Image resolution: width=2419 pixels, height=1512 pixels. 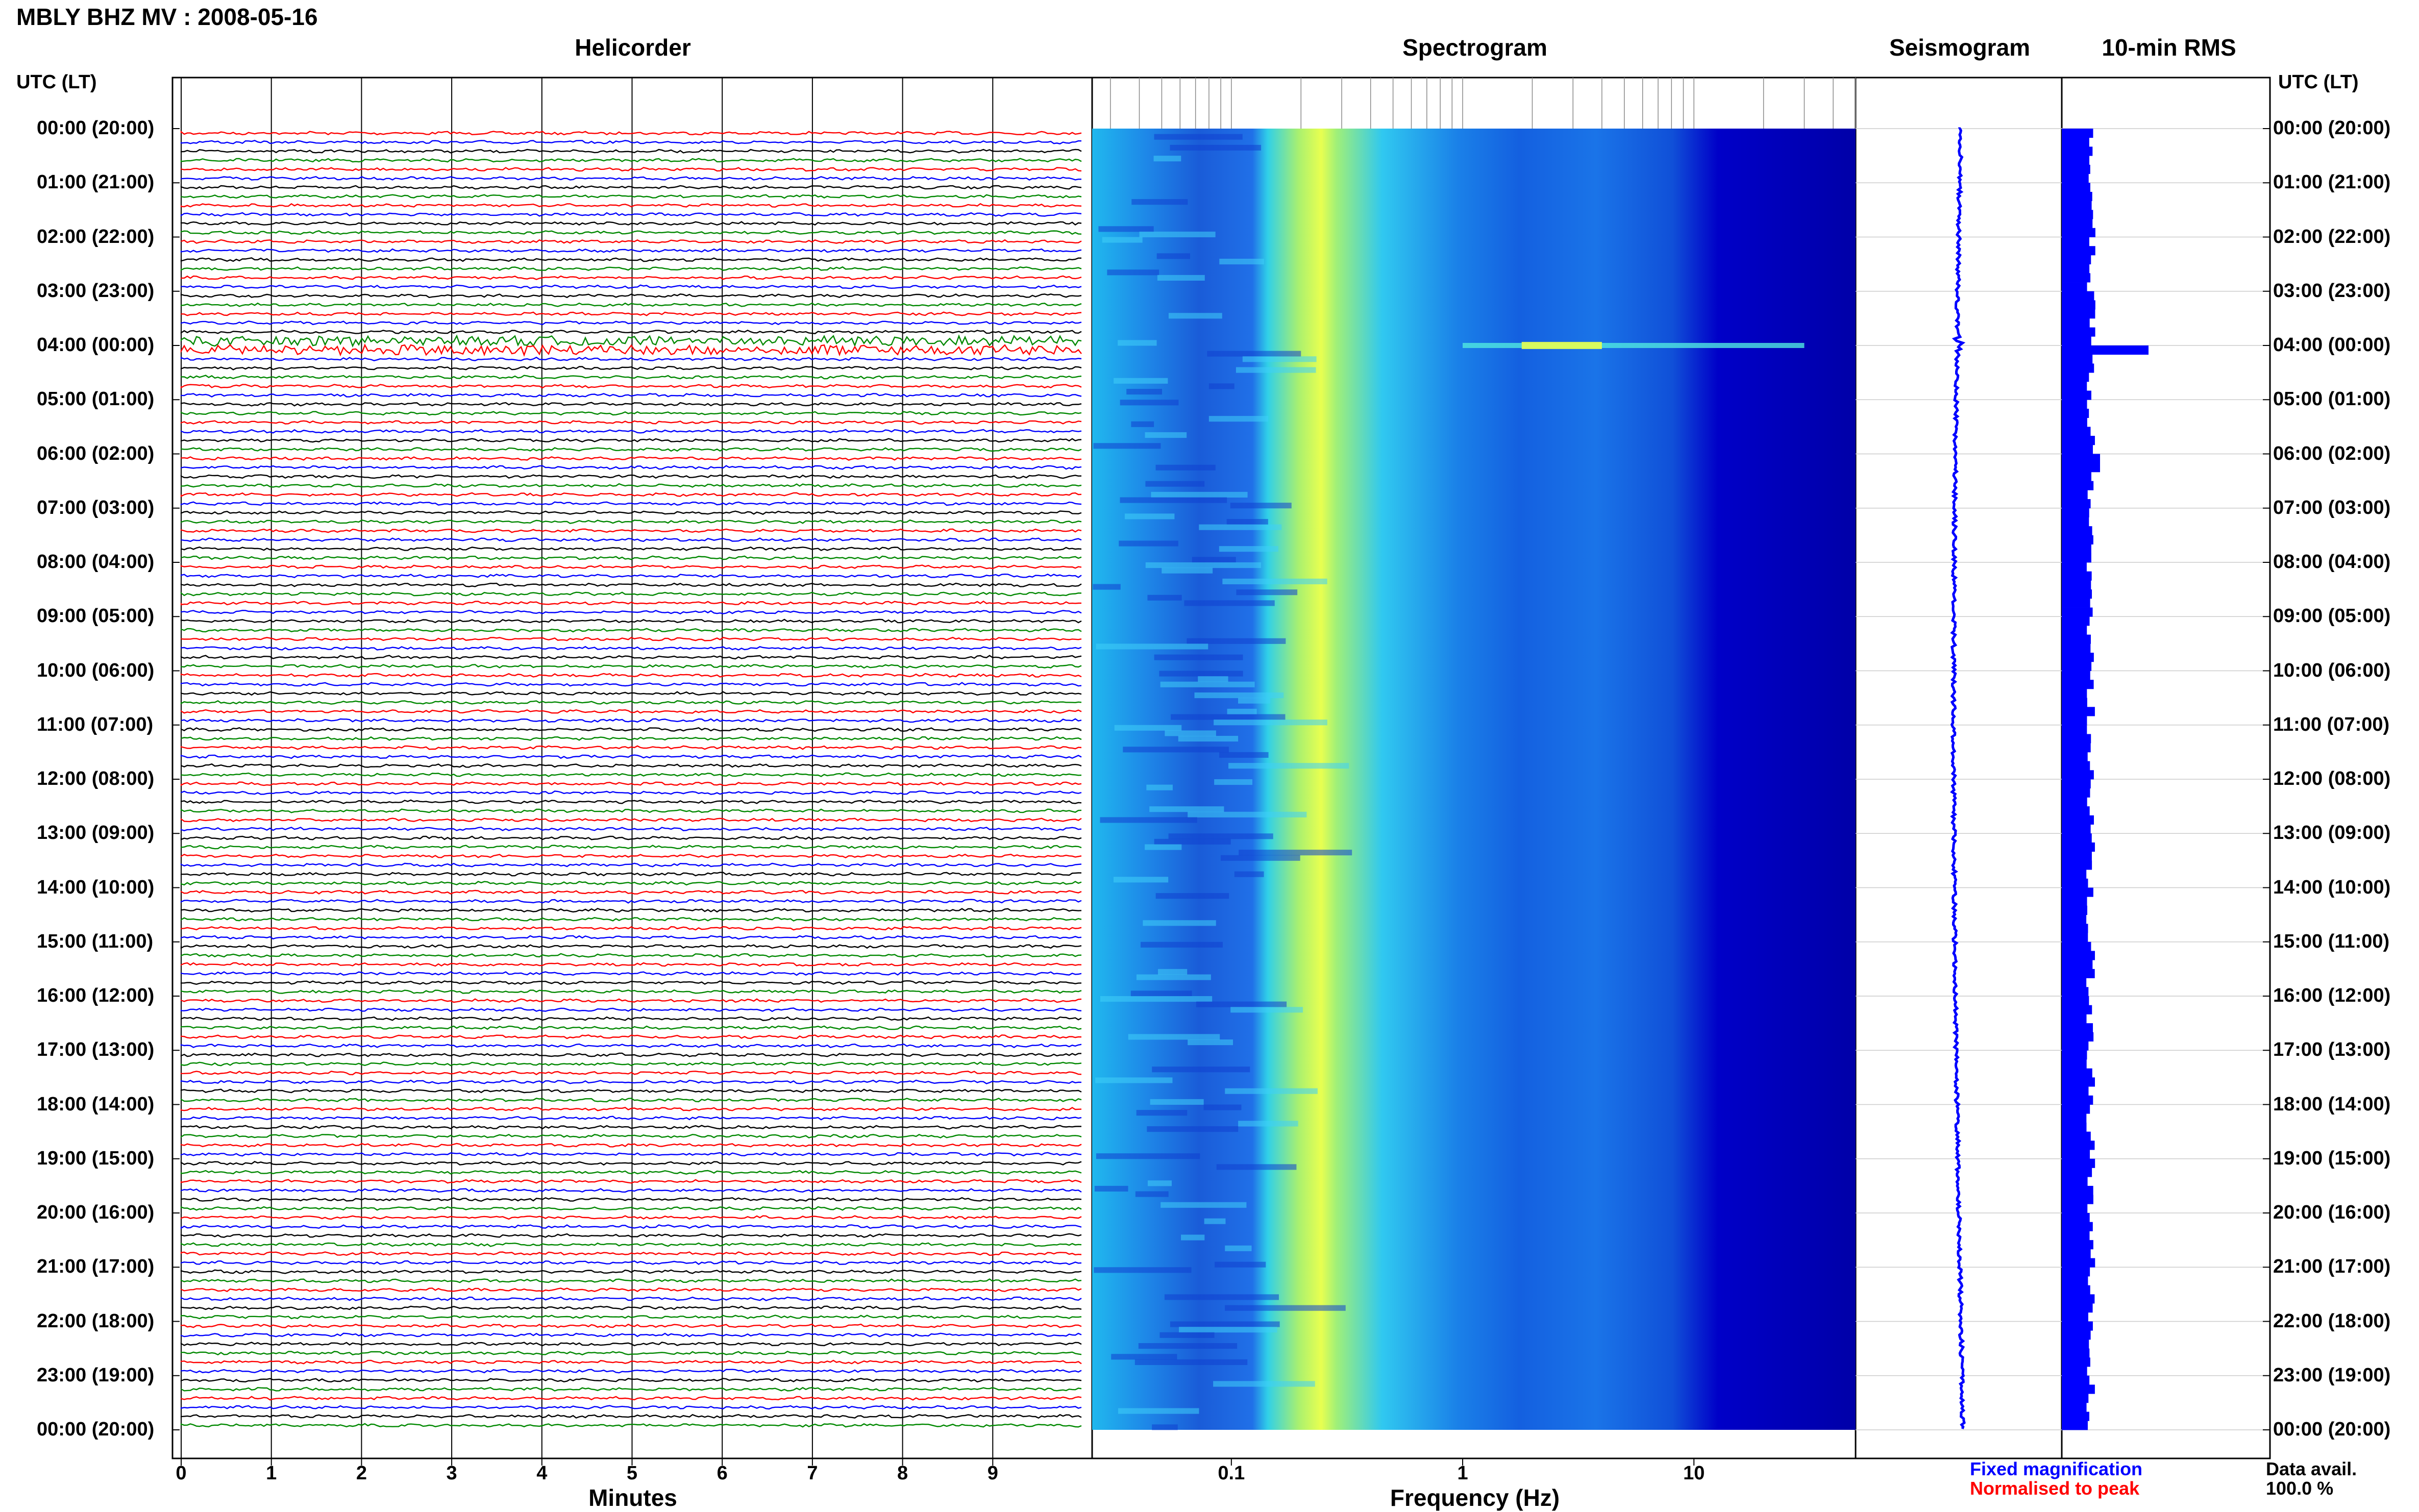 I want to click on minute-tick-label: 6, so click(x=722, y=1473).